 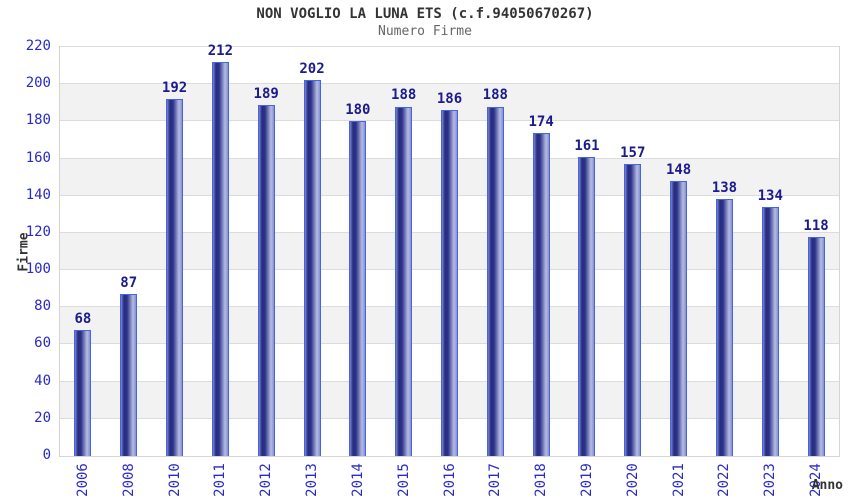 I want to click on y-axis-tick-label: 180, so click(x=38, y=120).